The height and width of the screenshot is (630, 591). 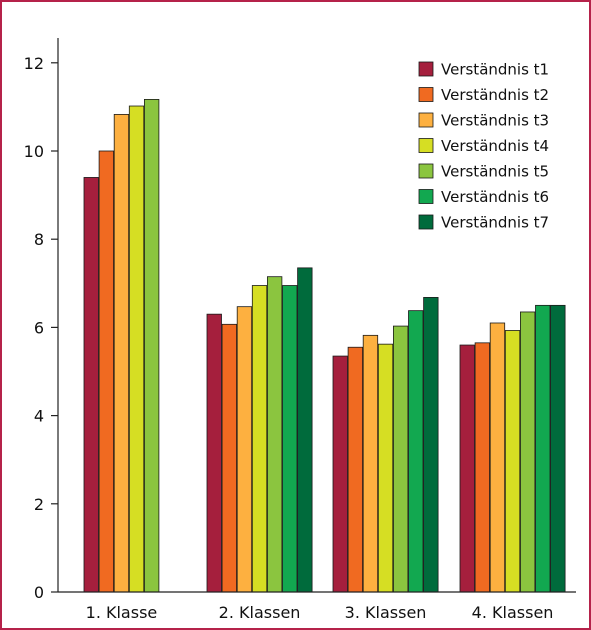 What do you see at coordinates (39, 504) in the screenshot?
I see `y-tick-label: 2` at bounding box center [39, 504].